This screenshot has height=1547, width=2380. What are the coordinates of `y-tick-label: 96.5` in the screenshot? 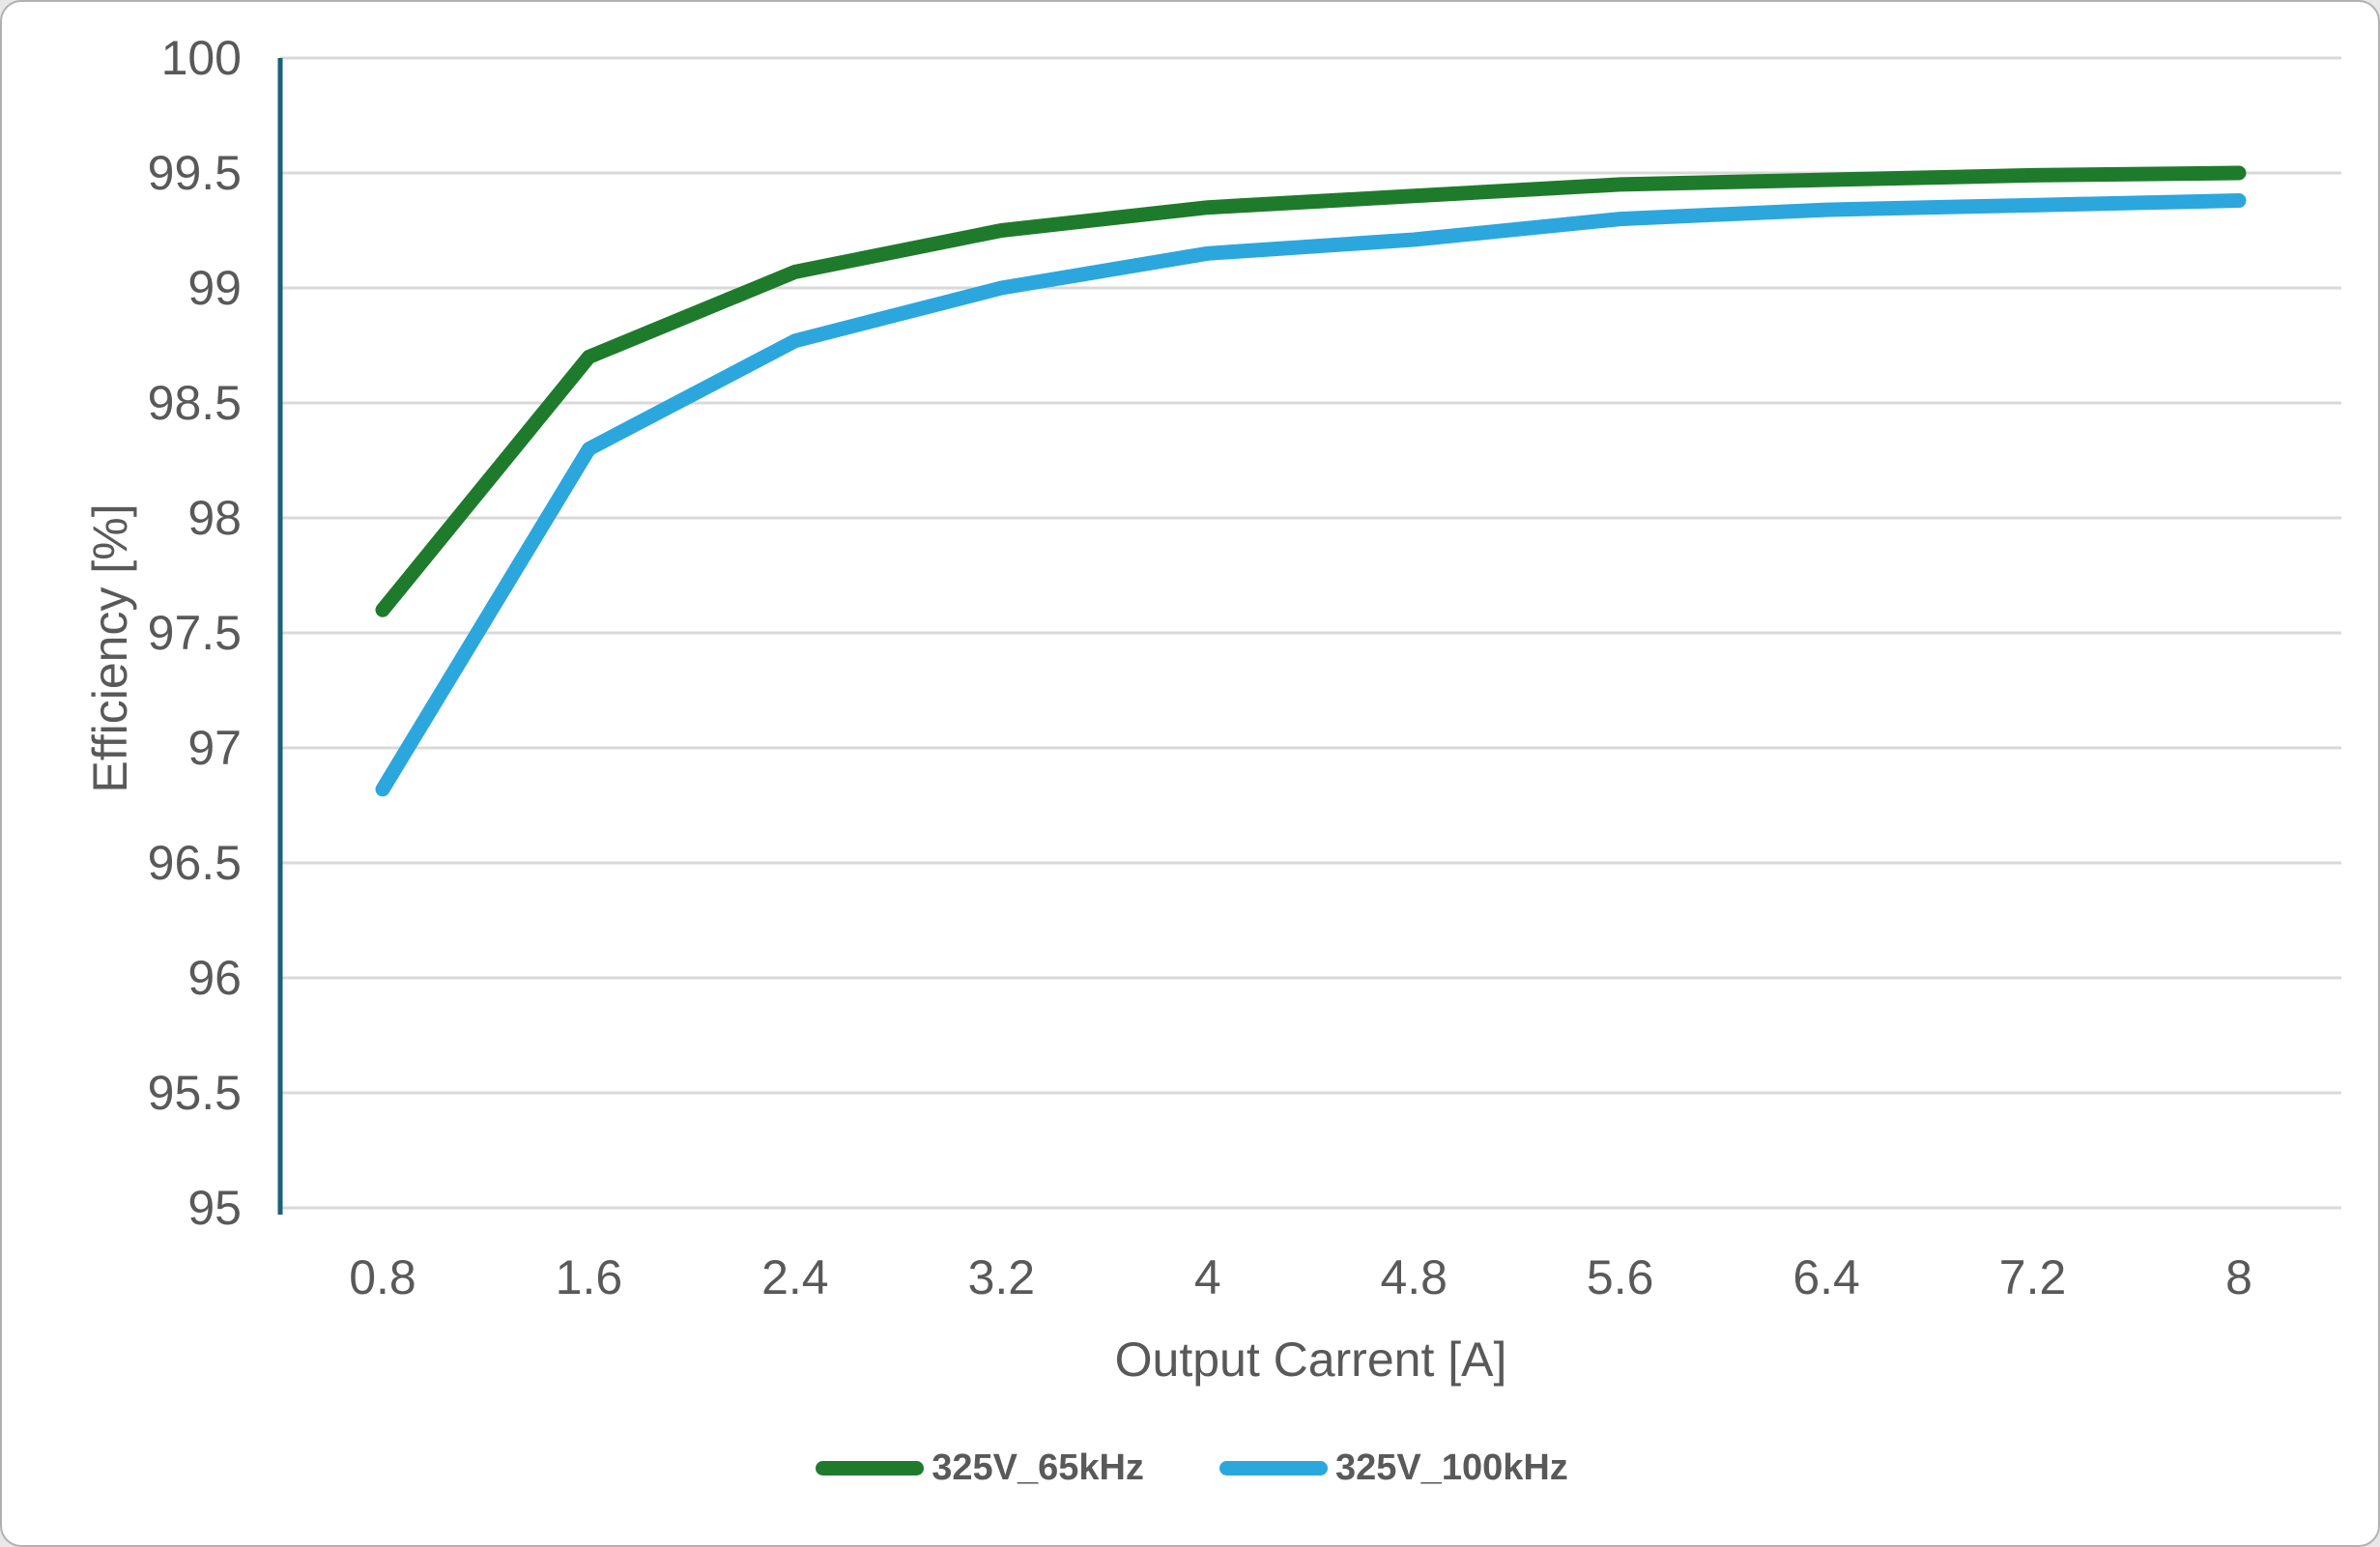 It's located at (194, 863).